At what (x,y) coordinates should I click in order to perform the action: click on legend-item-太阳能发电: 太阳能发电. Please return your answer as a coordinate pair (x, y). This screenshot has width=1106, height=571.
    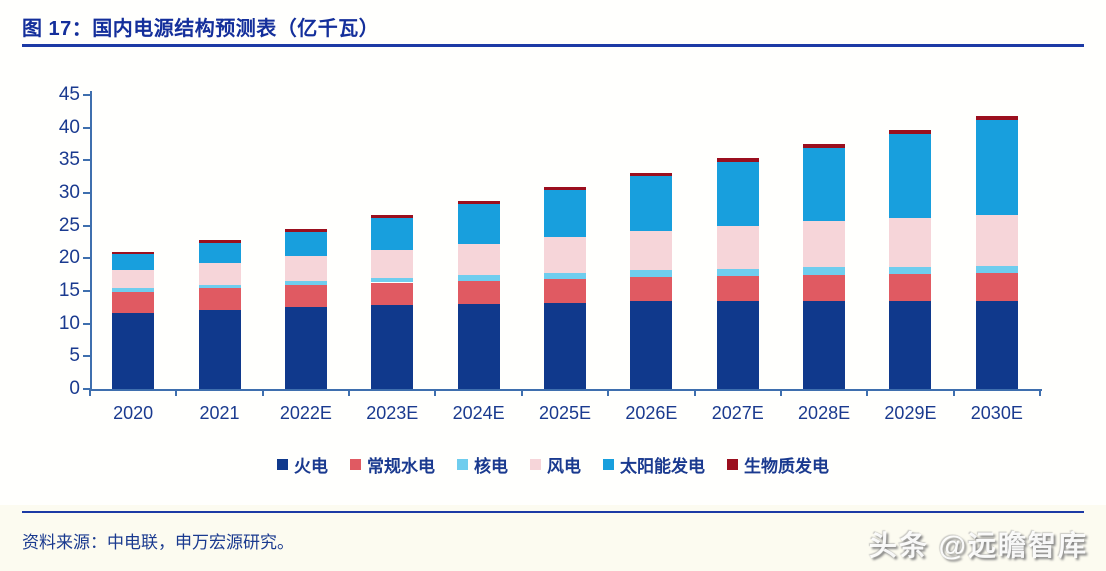
    Looking at the image, I should click on (654, 464).